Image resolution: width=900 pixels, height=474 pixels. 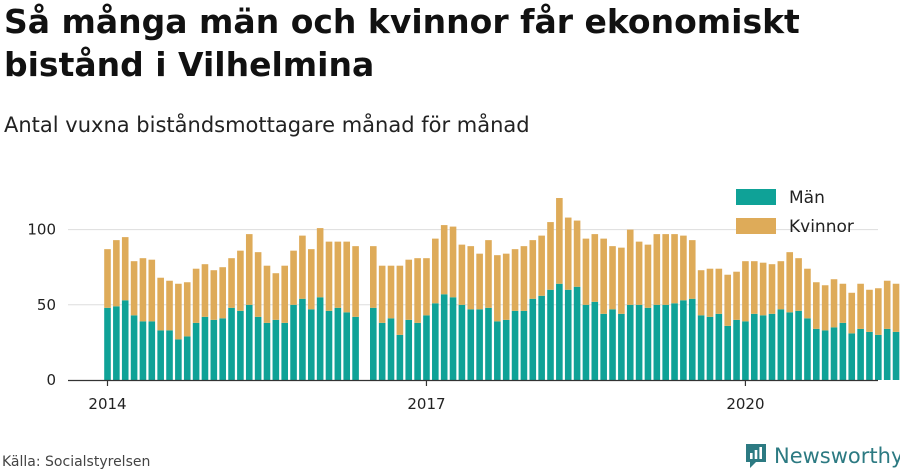 I want to click on legend: Män Kvinnor, so click(x=795, y=212).